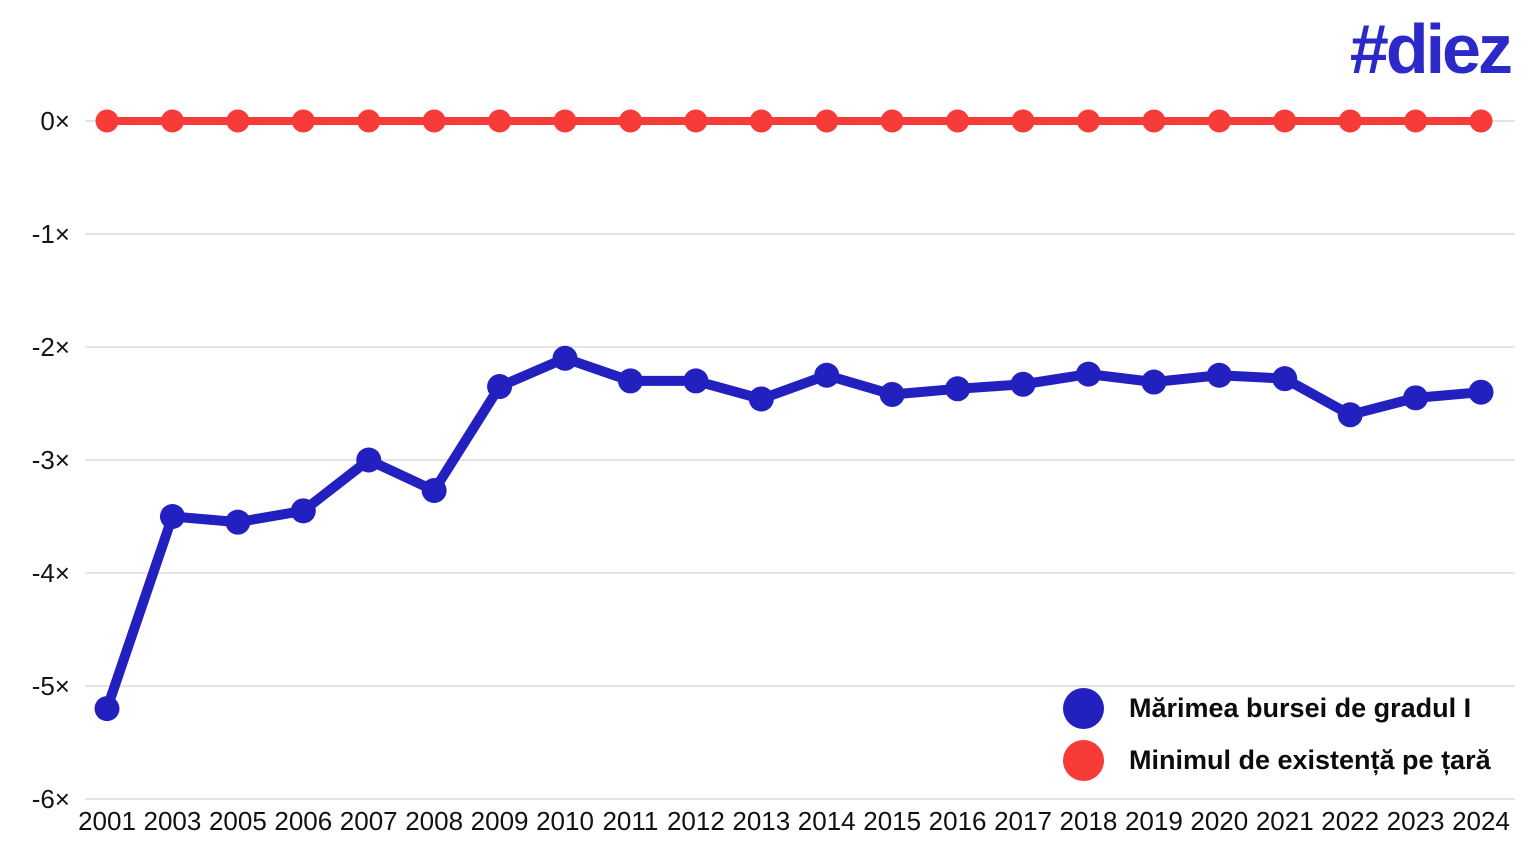  Describe the element at coordinates (1083, 708) in the screenshot. I see `legend-swatch-blue-circle` at that location.